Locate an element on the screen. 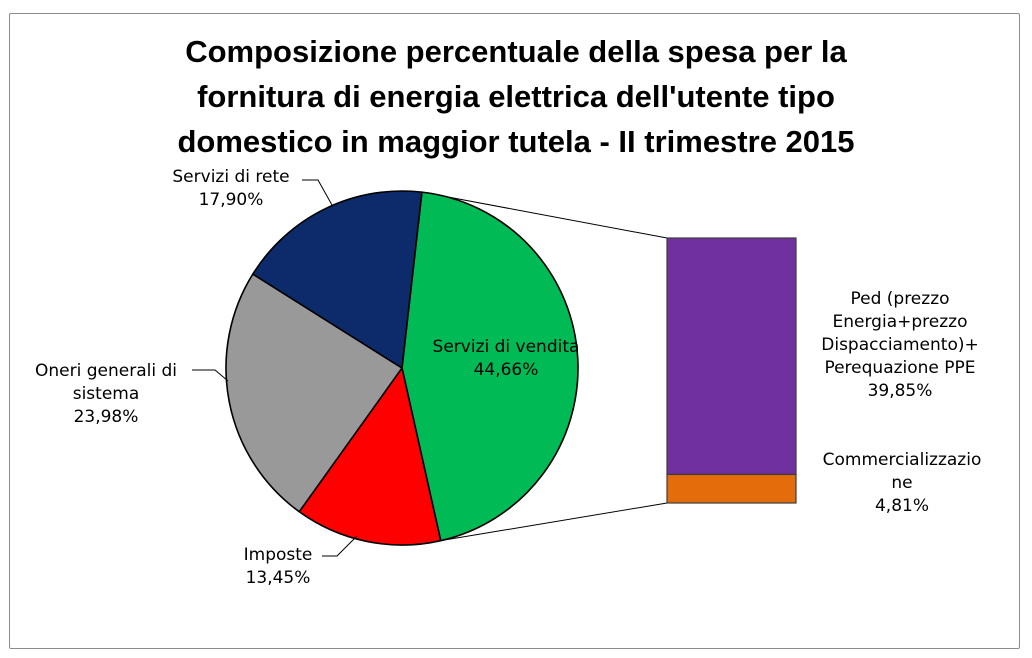 This screenshot has height=658, width=1032. data-label-comm-name-1: Commercializzazio is located at coordinates (902, 460).